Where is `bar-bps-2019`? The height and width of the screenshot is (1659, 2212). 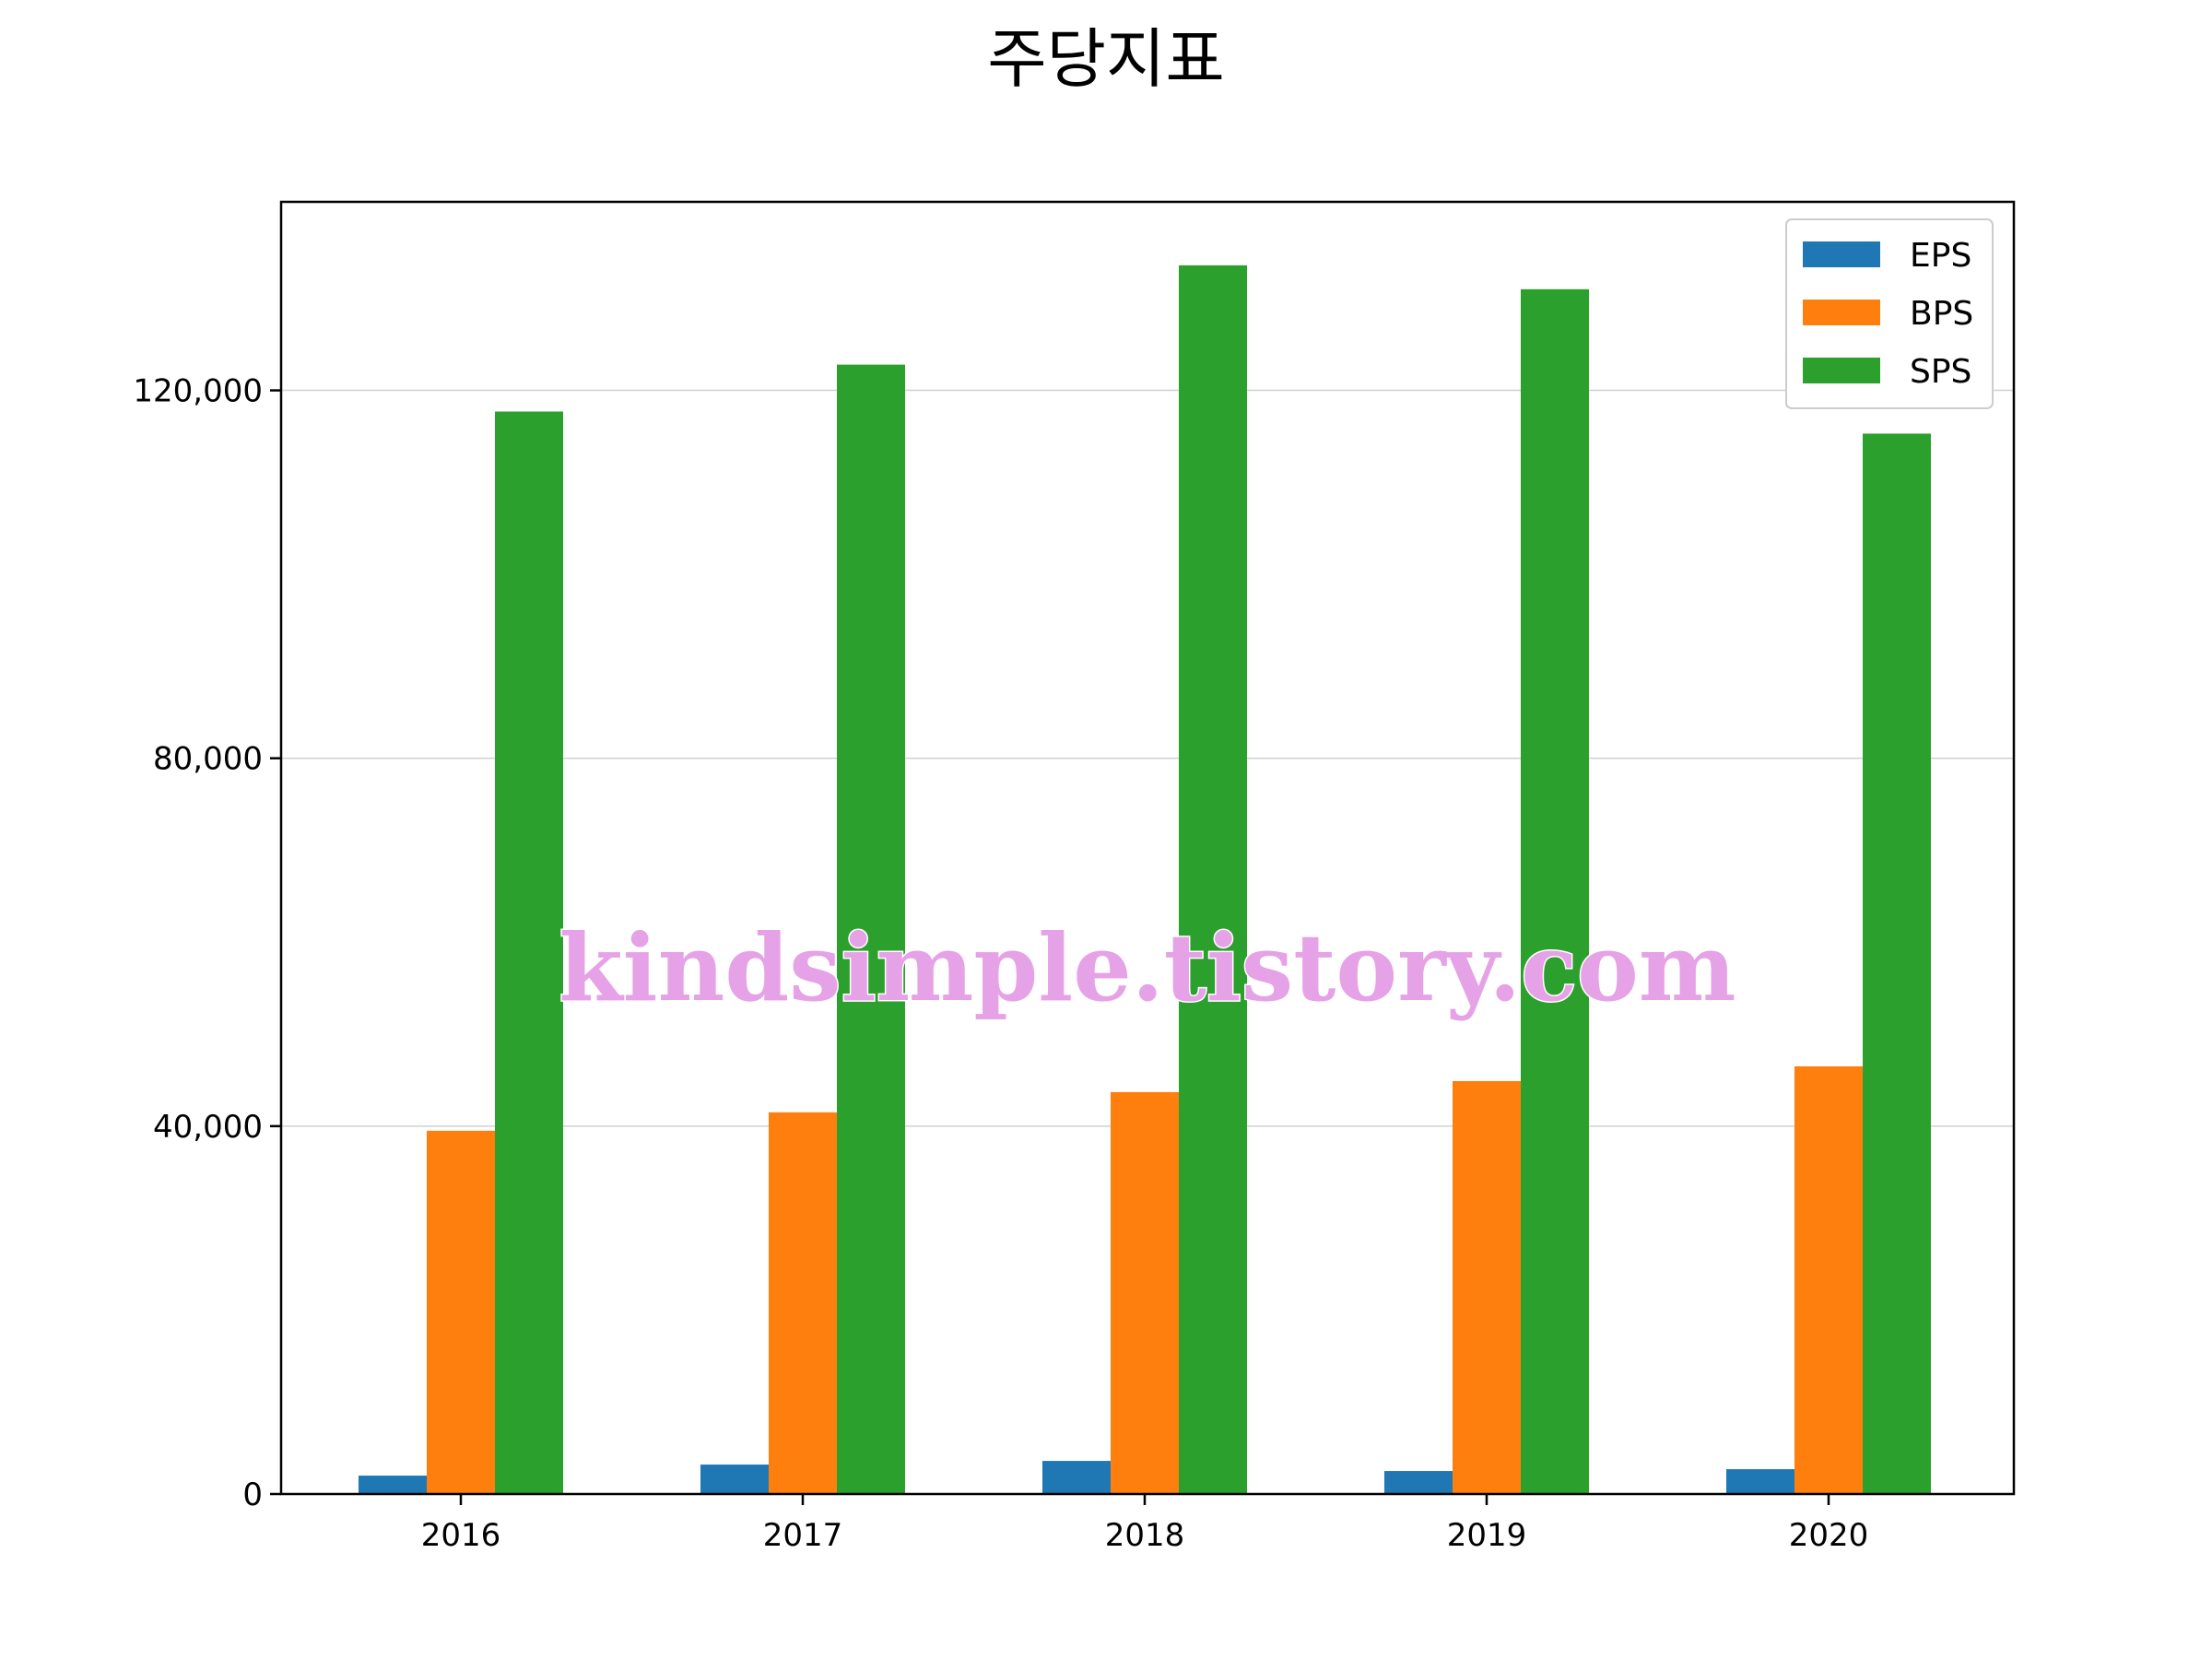
bar-bps-2019 is located at coordinates (1487, 1287).